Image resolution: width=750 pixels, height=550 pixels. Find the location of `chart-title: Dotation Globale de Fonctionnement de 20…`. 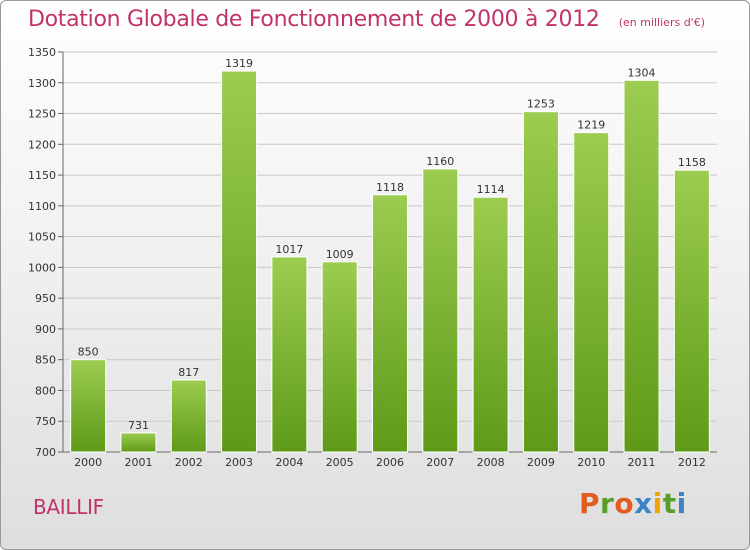

chart-title: Dotation Globale de Fonctionnement de 20… is located at coordinates (314, 19).